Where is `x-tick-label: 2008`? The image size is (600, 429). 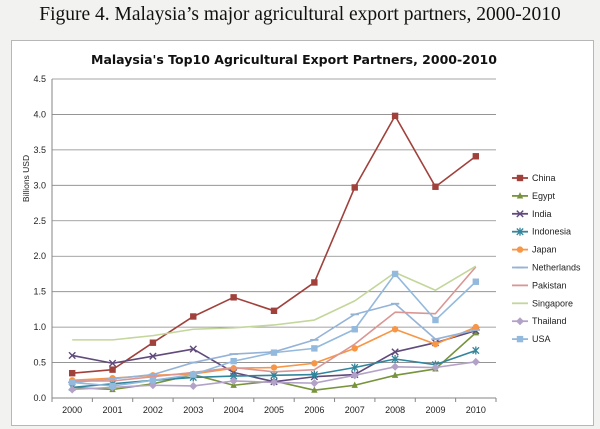
x-tick-label: 2008 is located at coordinates (395, 410).